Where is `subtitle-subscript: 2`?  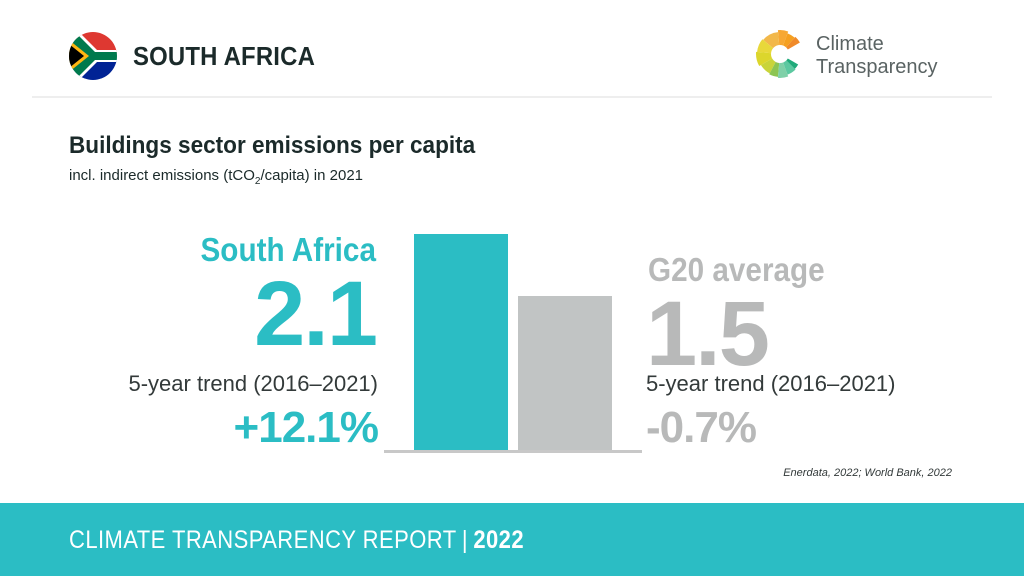 subtitle-subscript: 2 is located at coordinates (257, 181).